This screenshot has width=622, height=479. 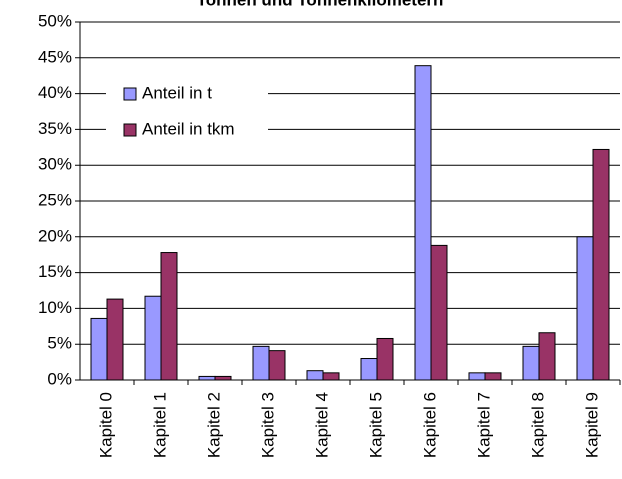 I want to click on y-tick-label: 25%, so click(x=55, y=199).